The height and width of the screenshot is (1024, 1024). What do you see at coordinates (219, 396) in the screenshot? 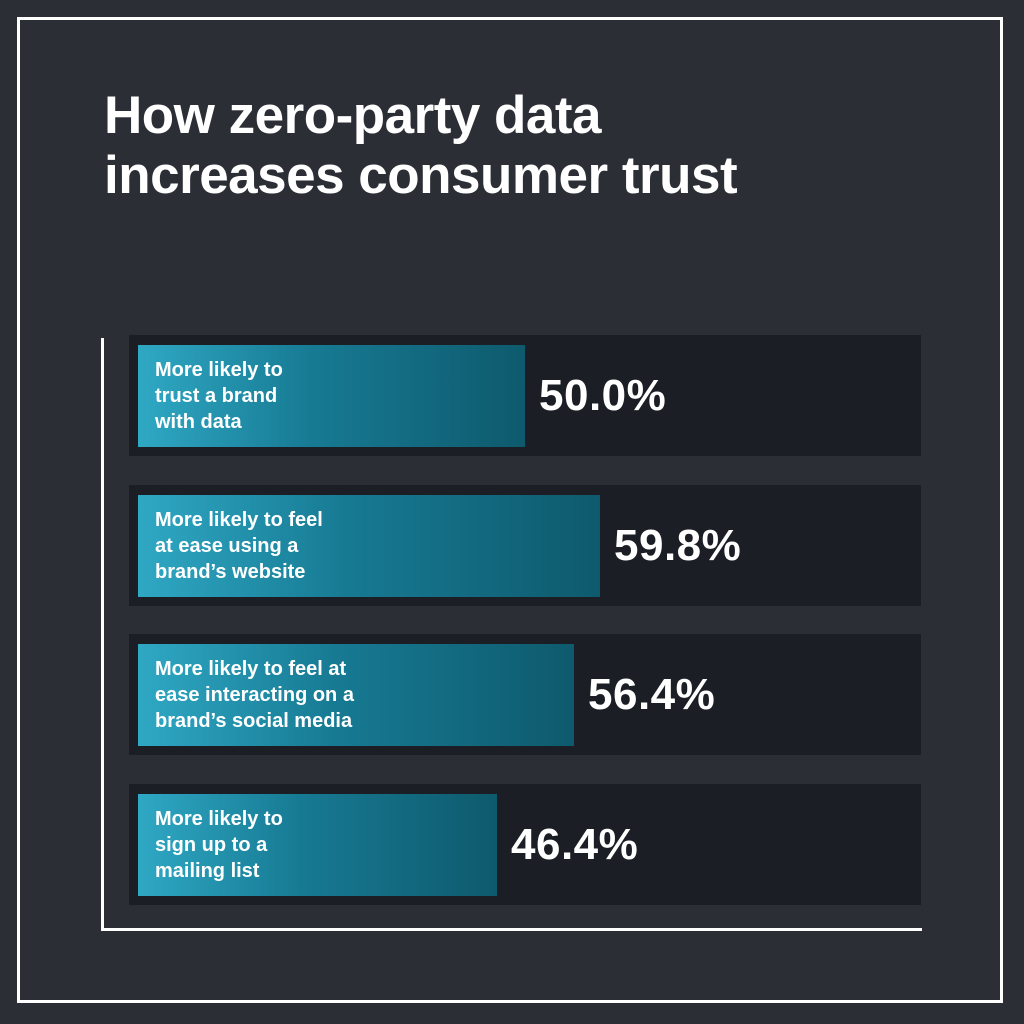
I see `bar-category-label: More likely to trust a brand with data` at bounding box center [219, 396].